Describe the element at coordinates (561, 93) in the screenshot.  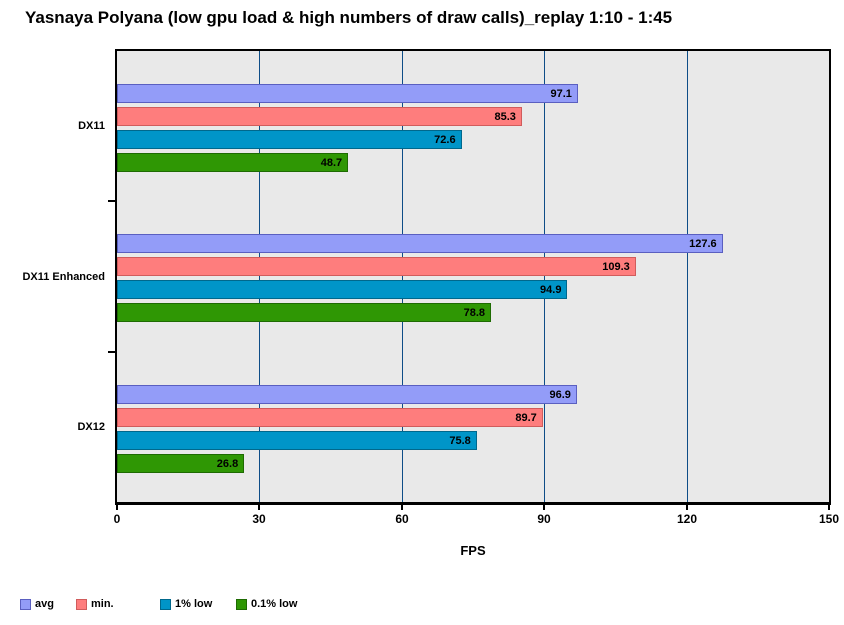
I see `bar-value-label: 97.1` at that location.